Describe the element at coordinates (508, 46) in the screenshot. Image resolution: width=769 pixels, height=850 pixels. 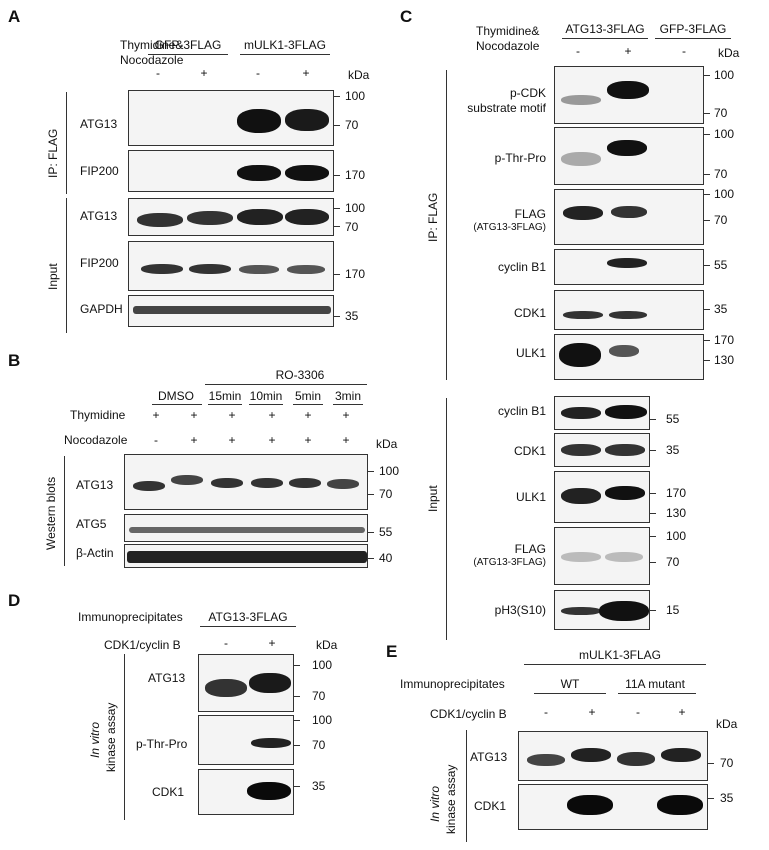
I see `treatment-label: Nocodazole` at that location.